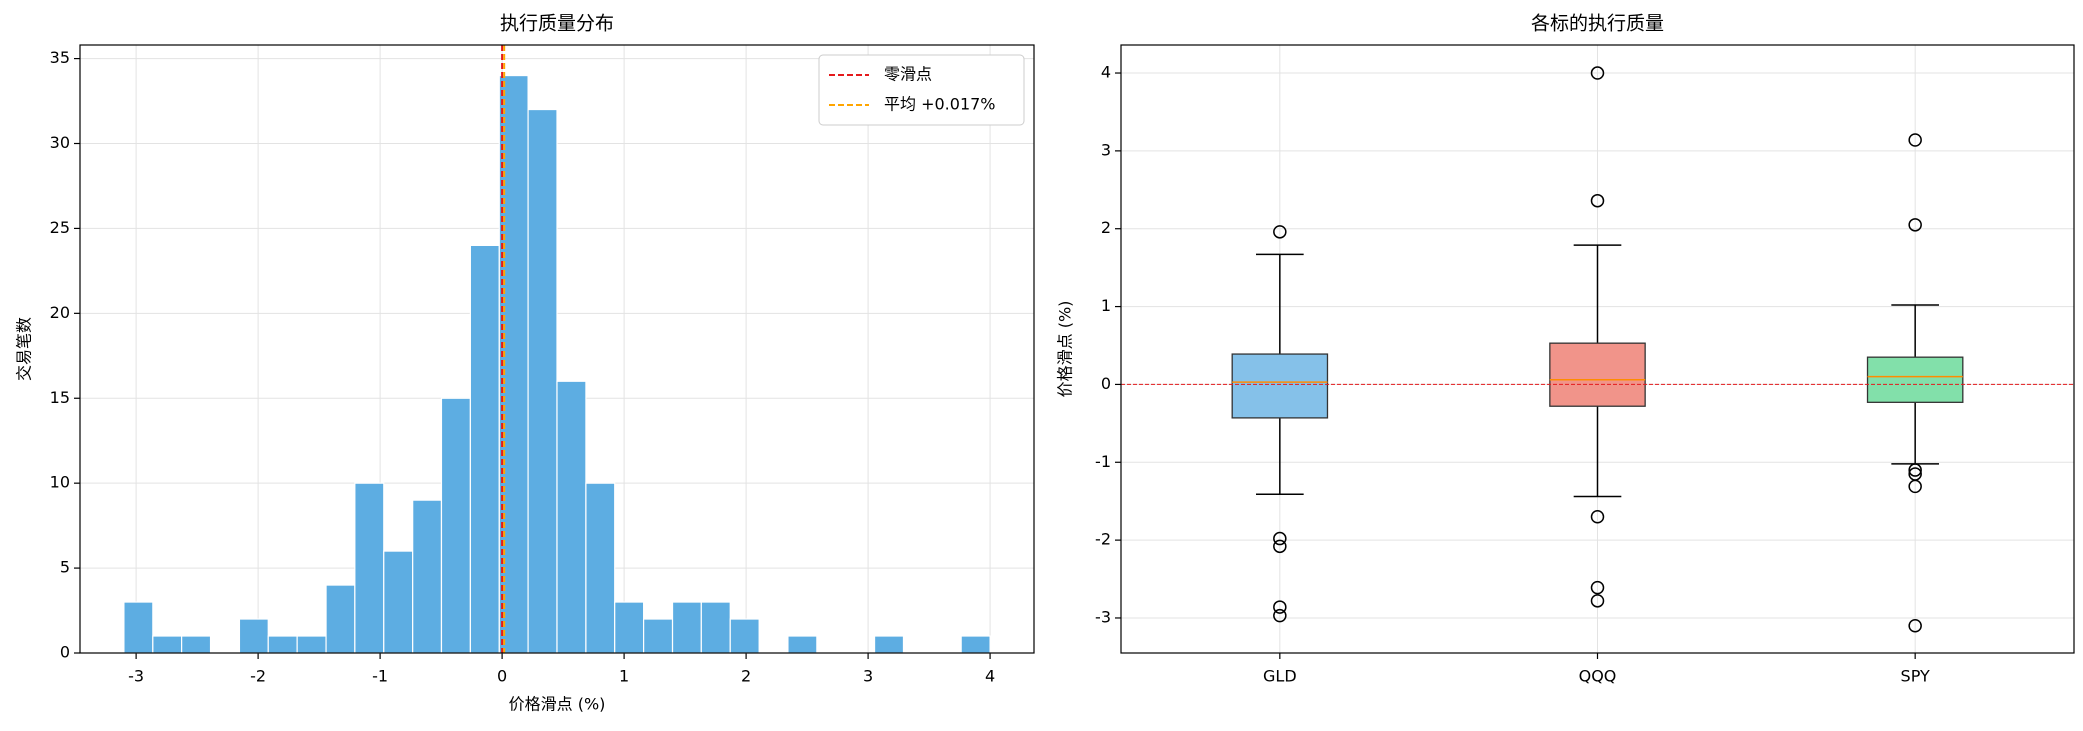 The width and height of the screenshot is (2083, 731). I want to click on y-tick-label: -1, so click(1103, 461).